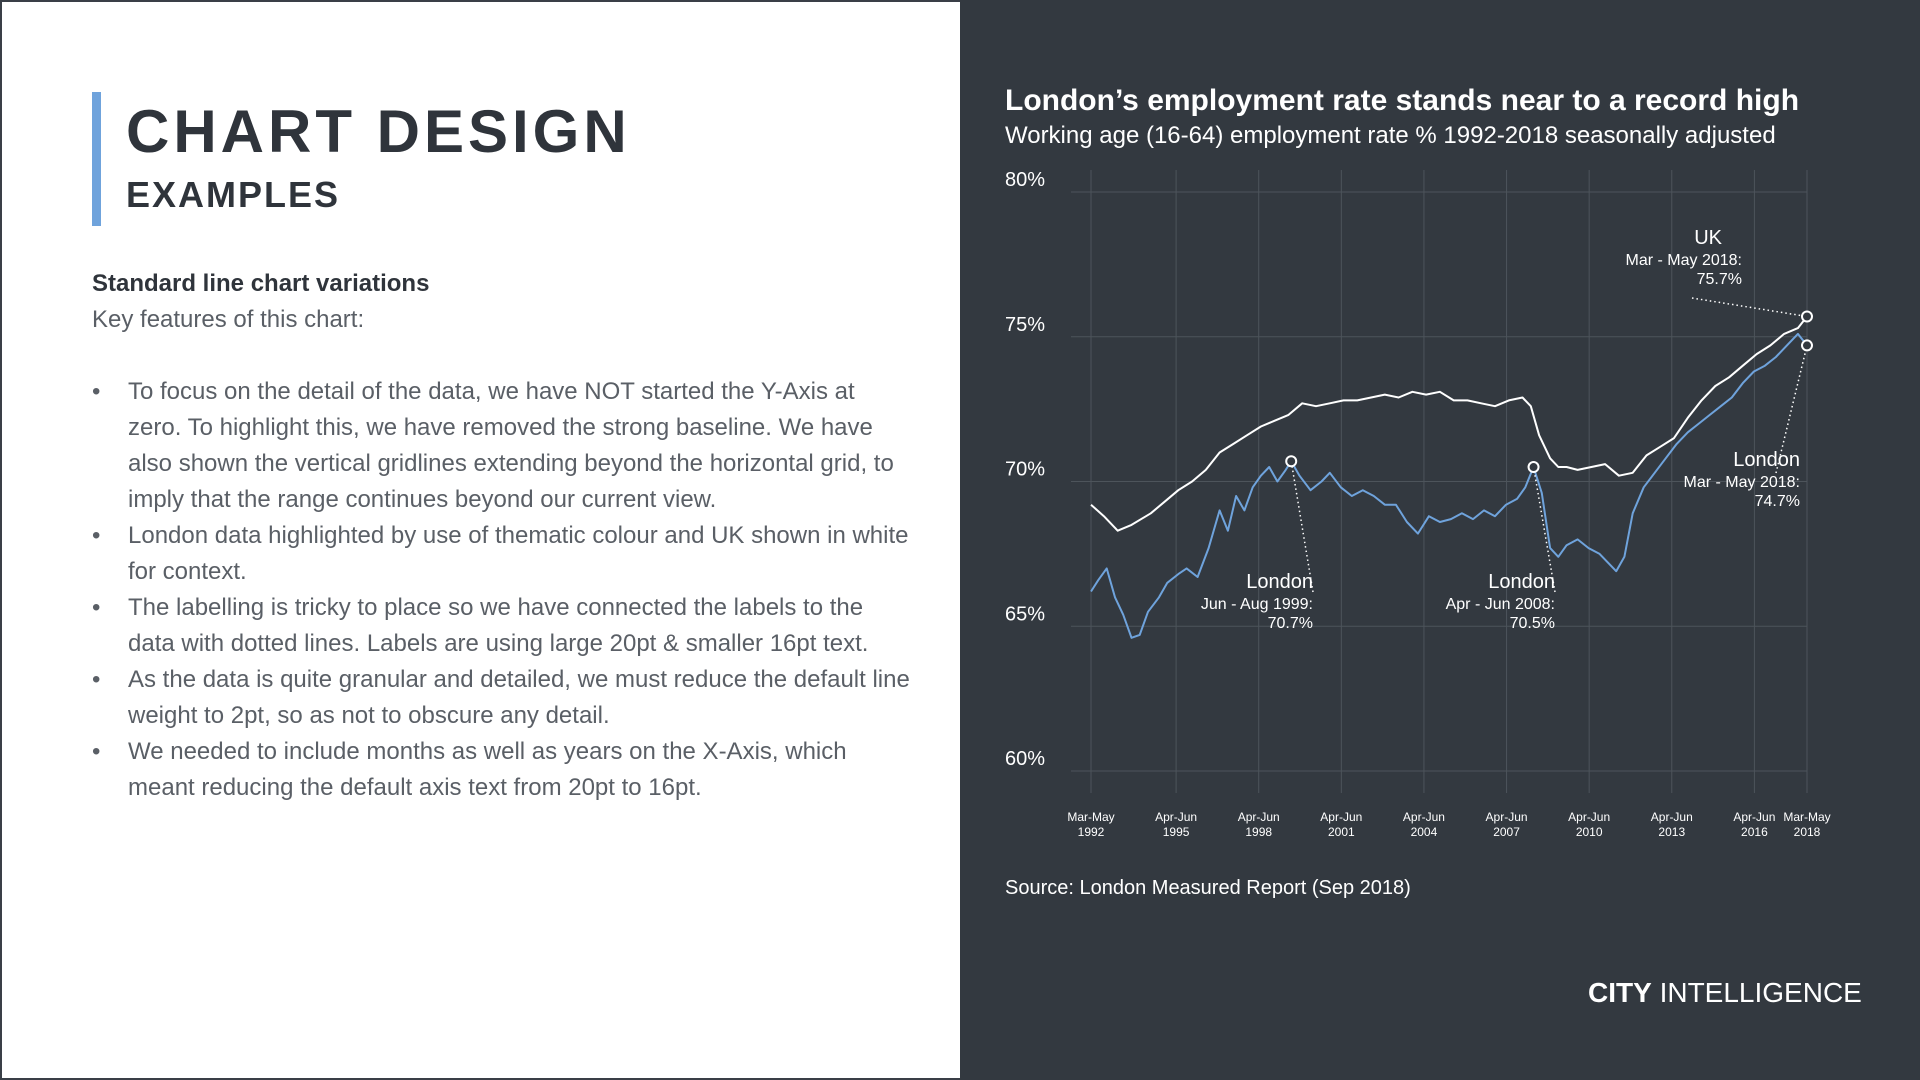 The image size is (1920, 1080). Describe the element at coordinates (1091, 832) in the screenshot. I see `x-tick-label: 1992` at that location.